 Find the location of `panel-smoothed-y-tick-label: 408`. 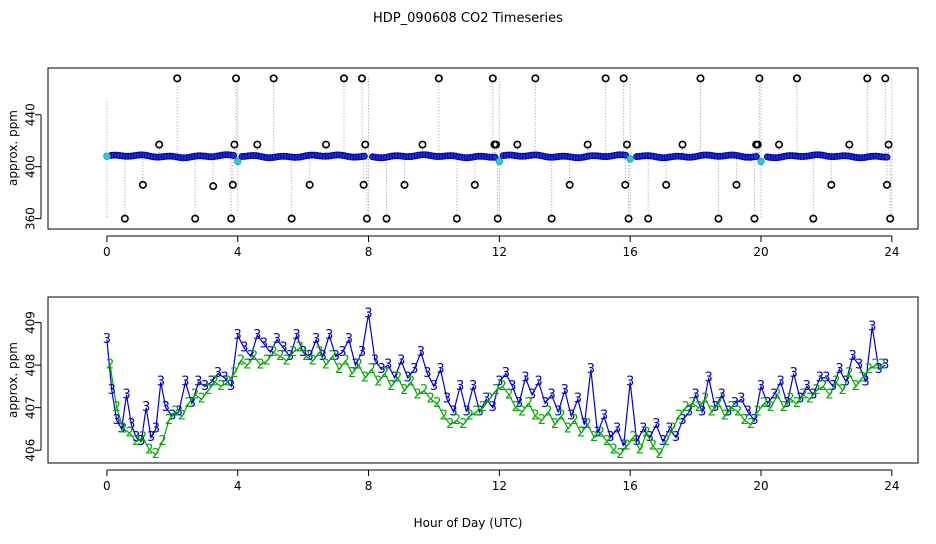

panel-smoothed-y-tick-label: 408 is located at coordinates (31, 365).